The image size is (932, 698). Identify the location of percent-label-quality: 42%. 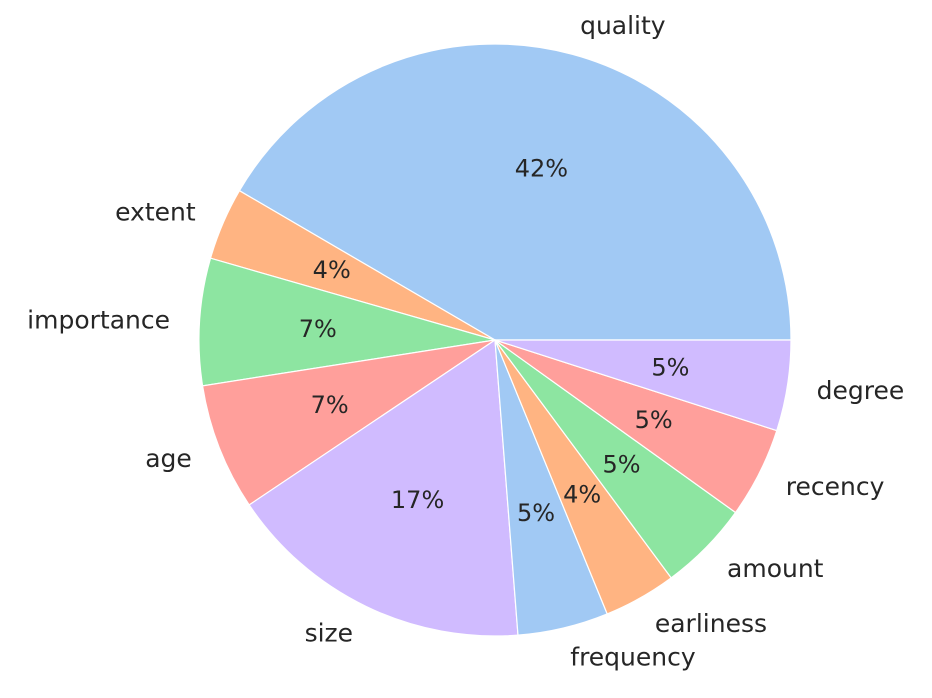
(541, 169).